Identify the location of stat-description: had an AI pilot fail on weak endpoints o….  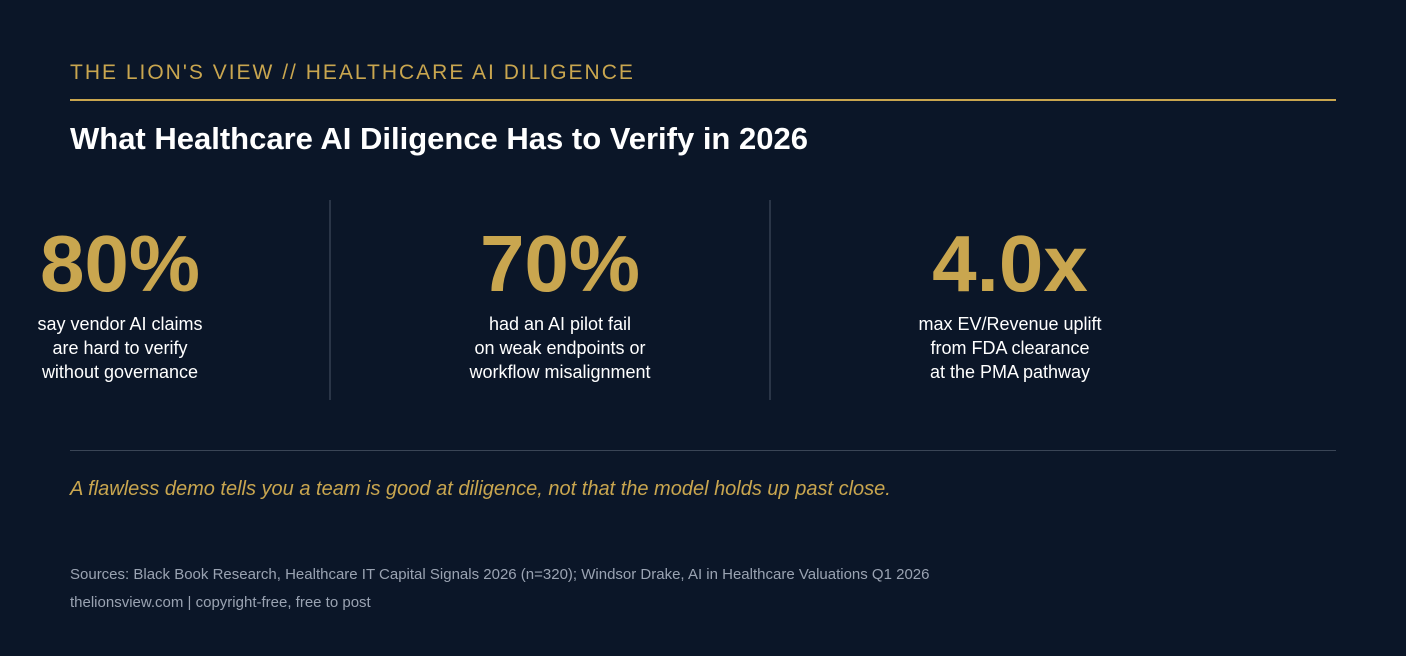
(560, 348).